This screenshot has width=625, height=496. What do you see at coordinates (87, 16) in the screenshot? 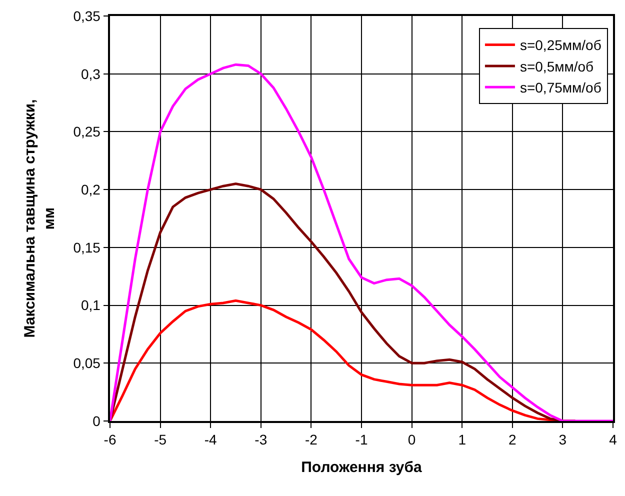
I see `y-tick-label: 0,35` at bounding box center [87, 16].